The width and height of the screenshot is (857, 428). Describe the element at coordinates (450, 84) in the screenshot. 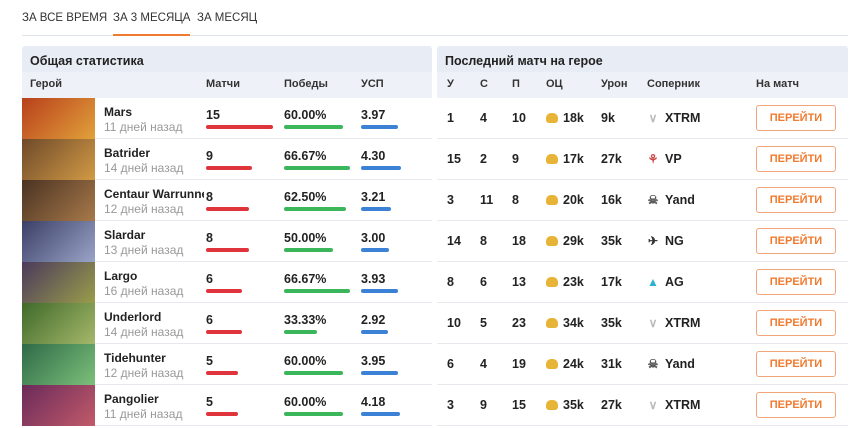

I see `col-kills: У` at that location.